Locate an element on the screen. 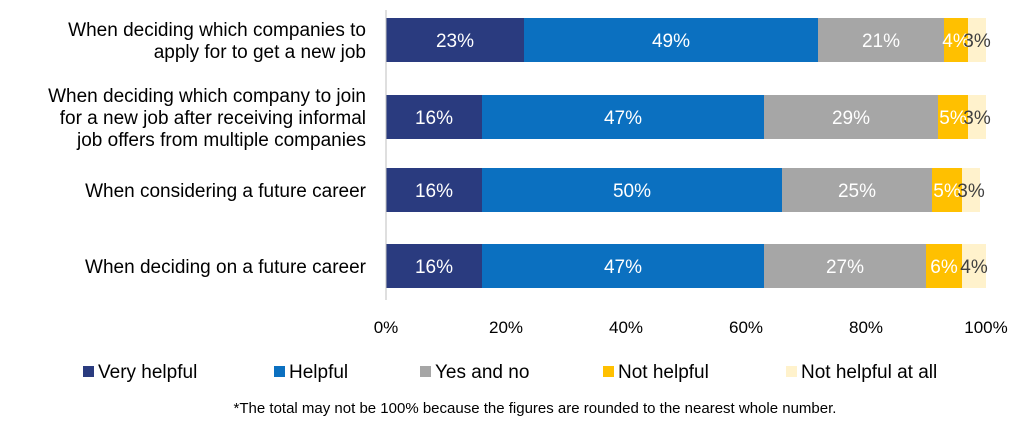 This screenshot has height=428, width=1021. category-label: When deciding which company to join is located at coordinates (207, 96).